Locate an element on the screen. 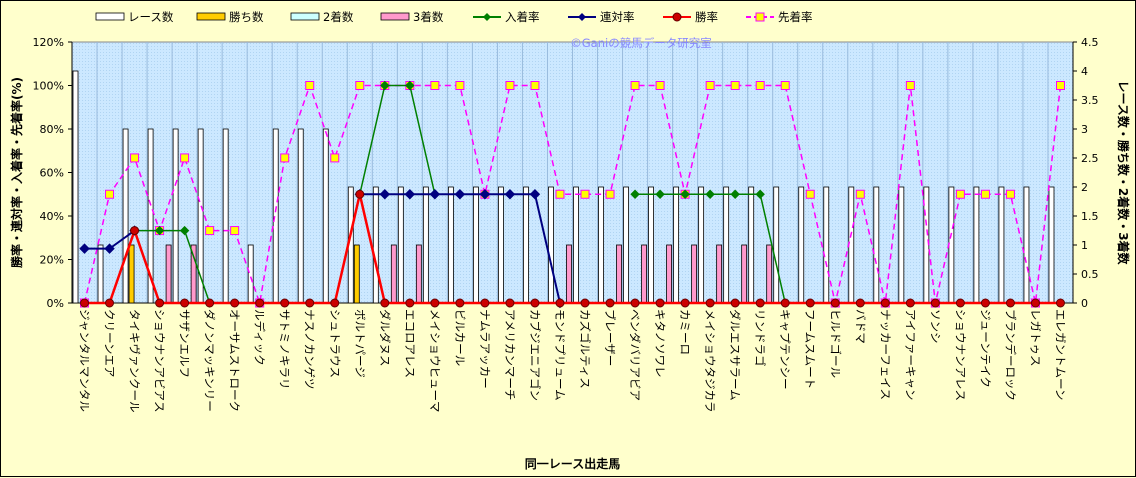 The width and height of the screenshot is (1136, 478). legend-swatch-2着数 is located at coordinates (305, 16).